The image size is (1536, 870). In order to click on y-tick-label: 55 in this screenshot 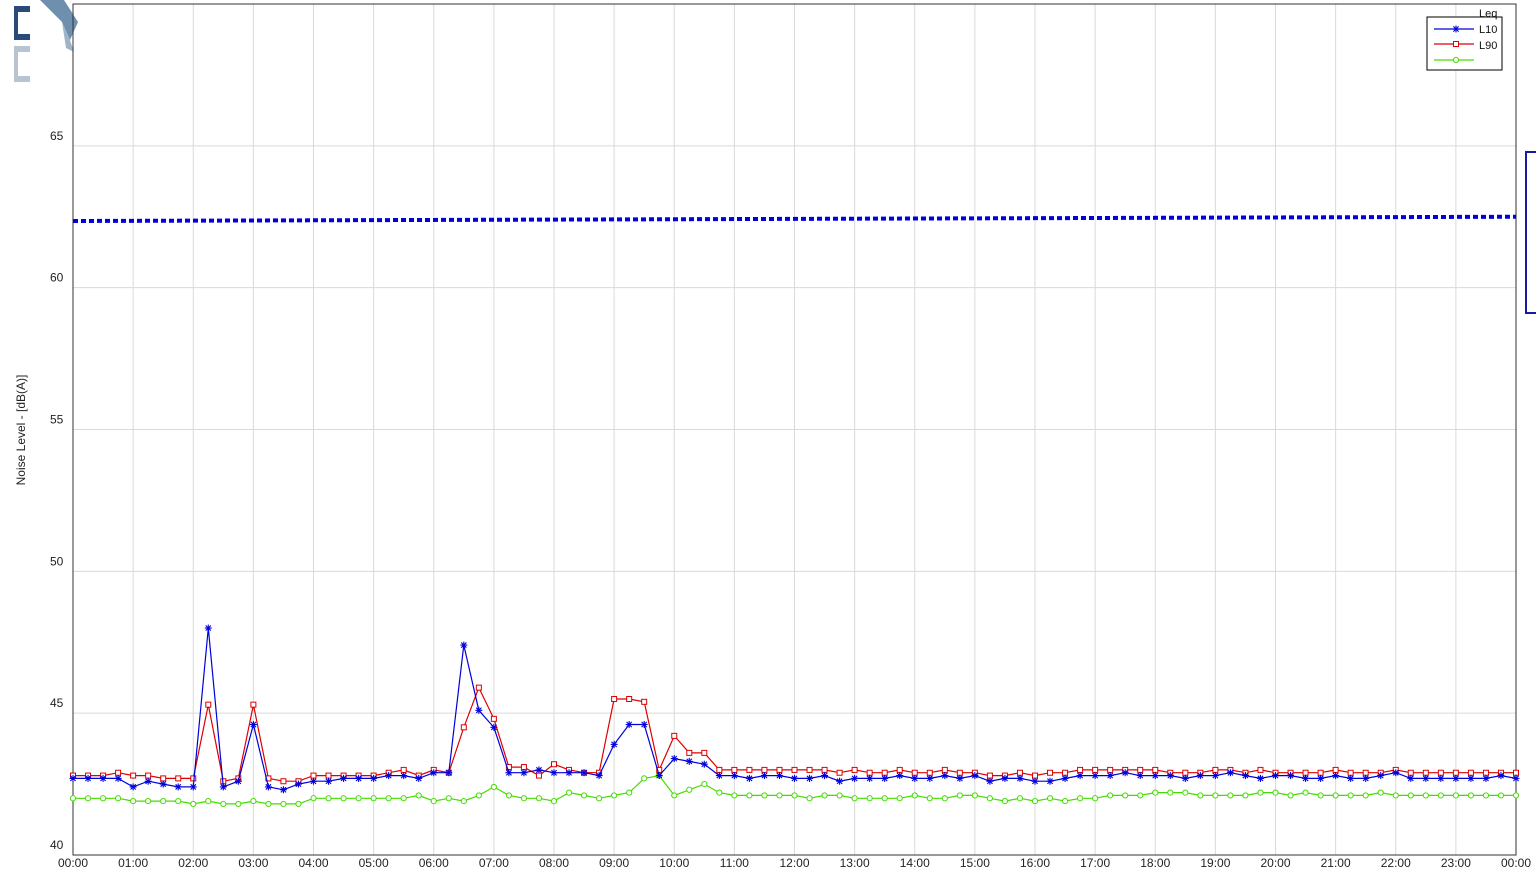, I will do `click(57, 420)`.